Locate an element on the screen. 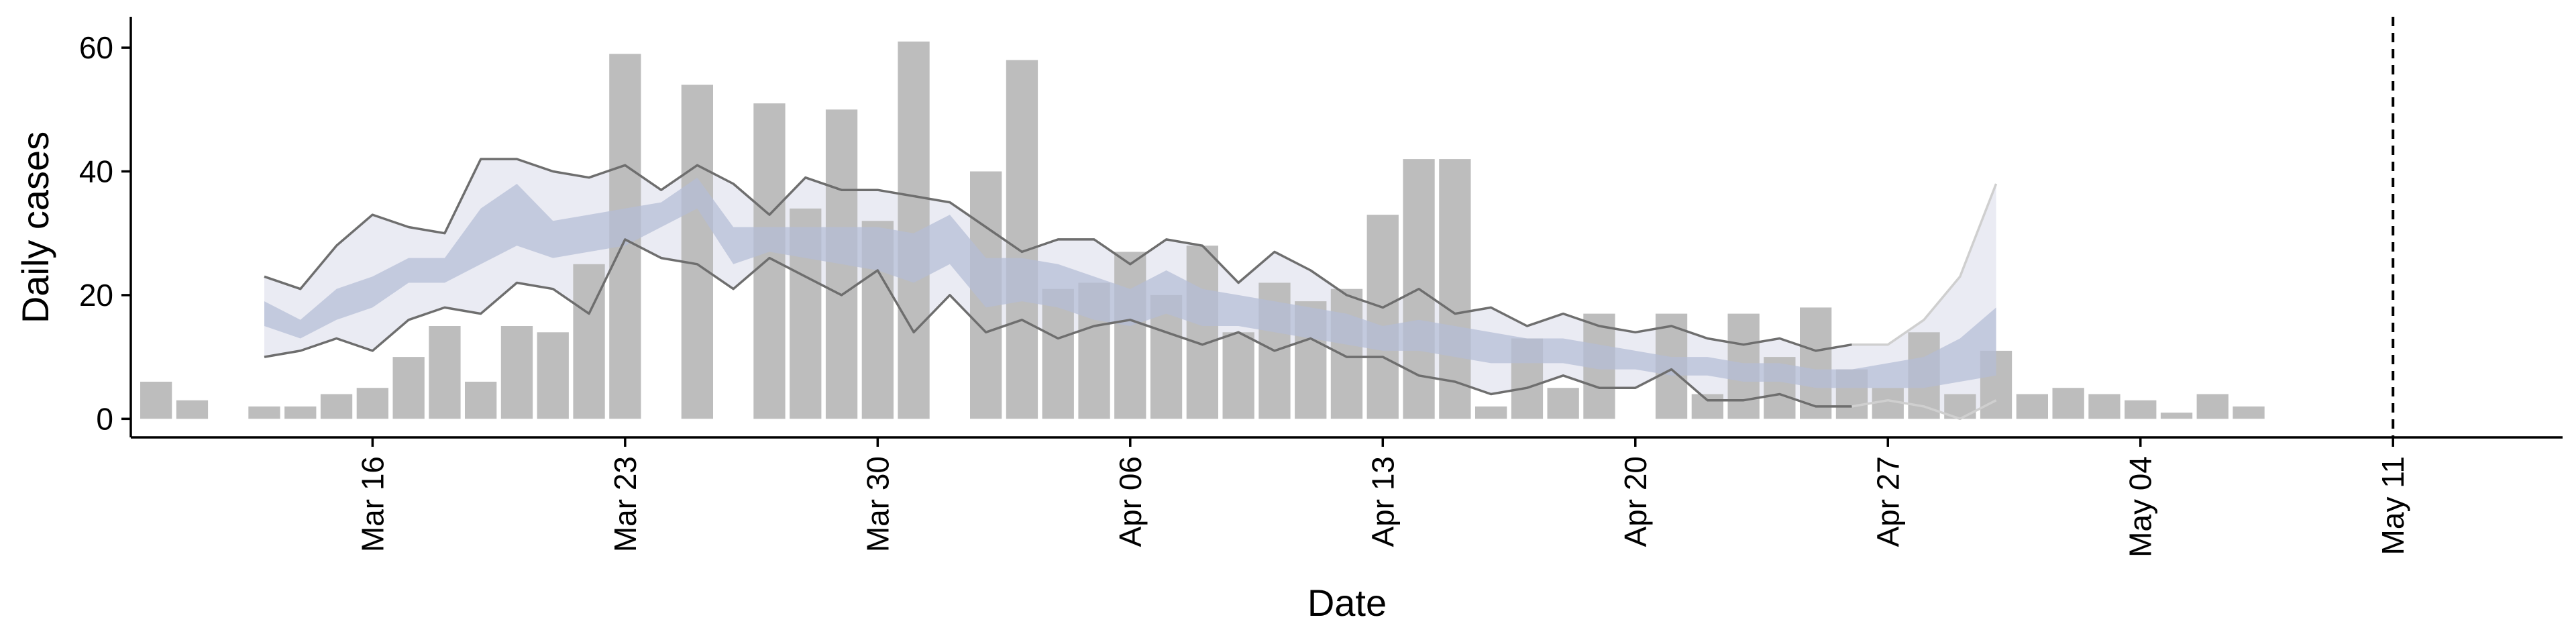  x-tick-label: May 11 is located at coordinates (2392, 505).